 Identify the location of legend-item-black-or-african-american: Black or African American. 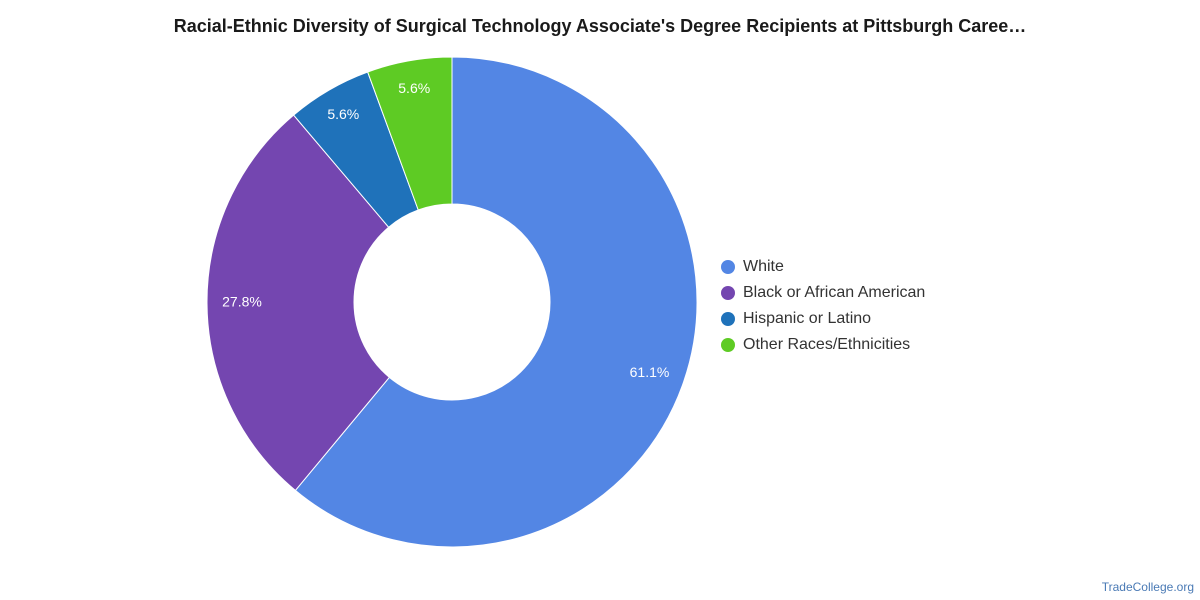
(823, 293).